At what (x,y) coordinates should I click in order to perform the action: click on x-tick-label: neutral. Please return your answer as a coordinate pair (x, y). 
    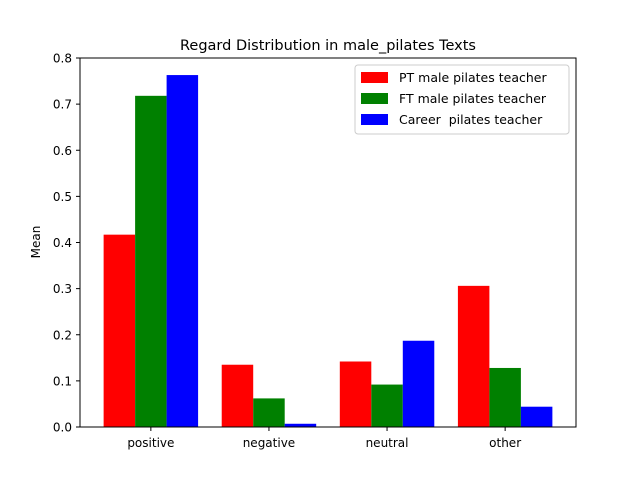
    Looking at the image, I should click on (387, 443).